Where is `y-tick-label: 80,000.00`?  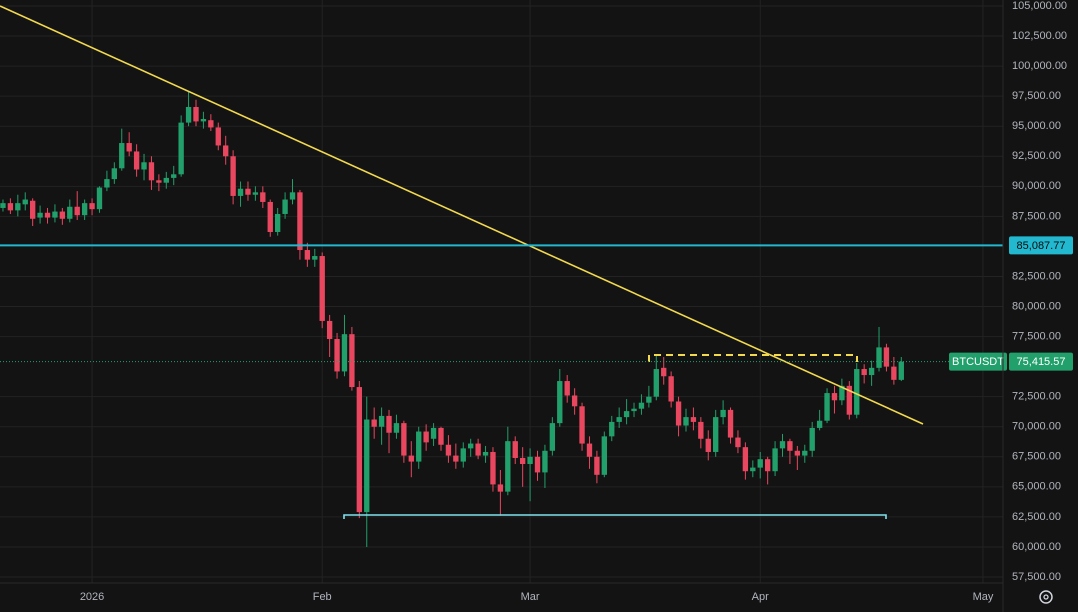 y-tick-label: 80,000.00 is located at coordinates (1036, 306).